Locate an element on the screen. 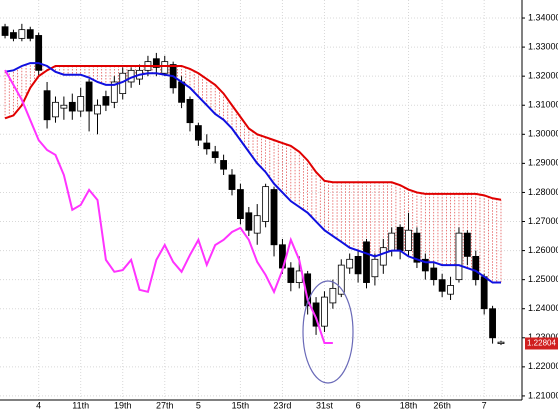 The width and height of the screenshot is (558, 413). x-tick-label: 11th is located at coordinates (80, 405).